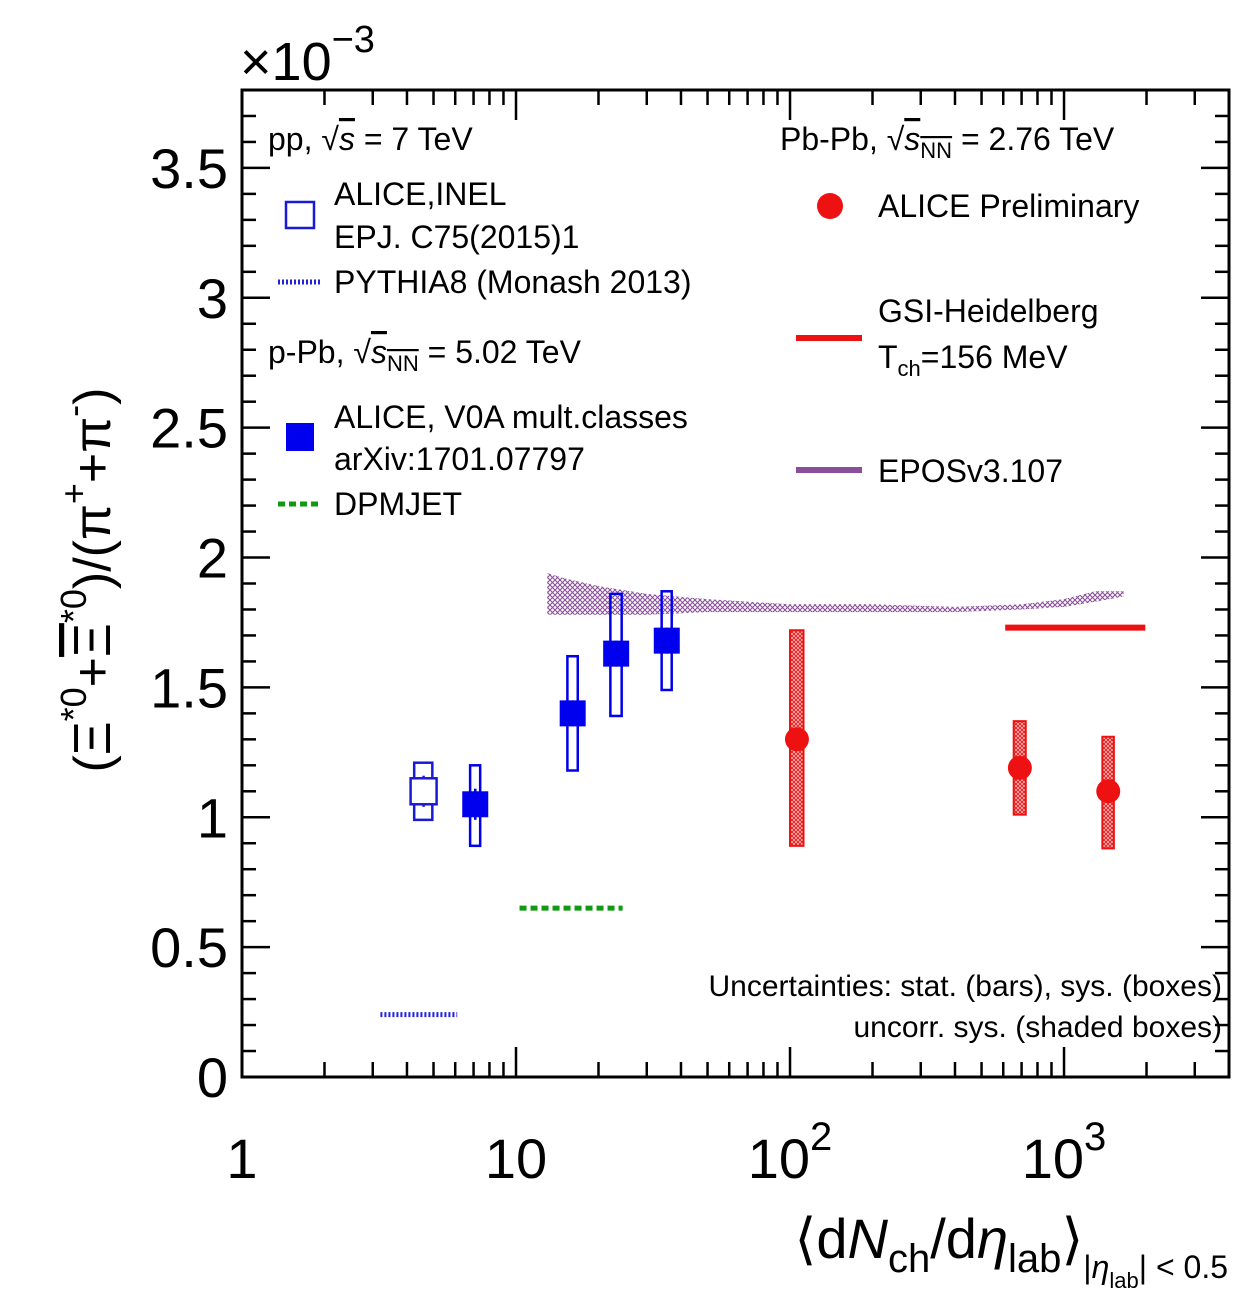 The image size is (1260, 1298). Describe the element at coordinates (1064, 1152) in the screenshot. I see `x-tick-label: 10³` at that location.